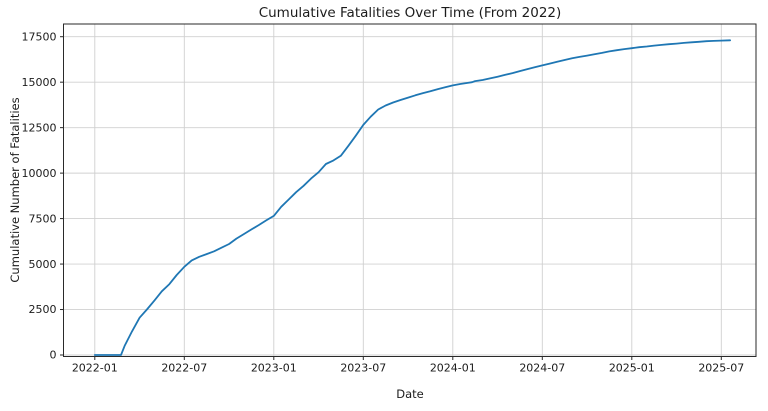  What do you see at coordinates (453, 368) in the screenshot?
I see `x-tick-label: 2024-01` at bounding box center [453, 368].